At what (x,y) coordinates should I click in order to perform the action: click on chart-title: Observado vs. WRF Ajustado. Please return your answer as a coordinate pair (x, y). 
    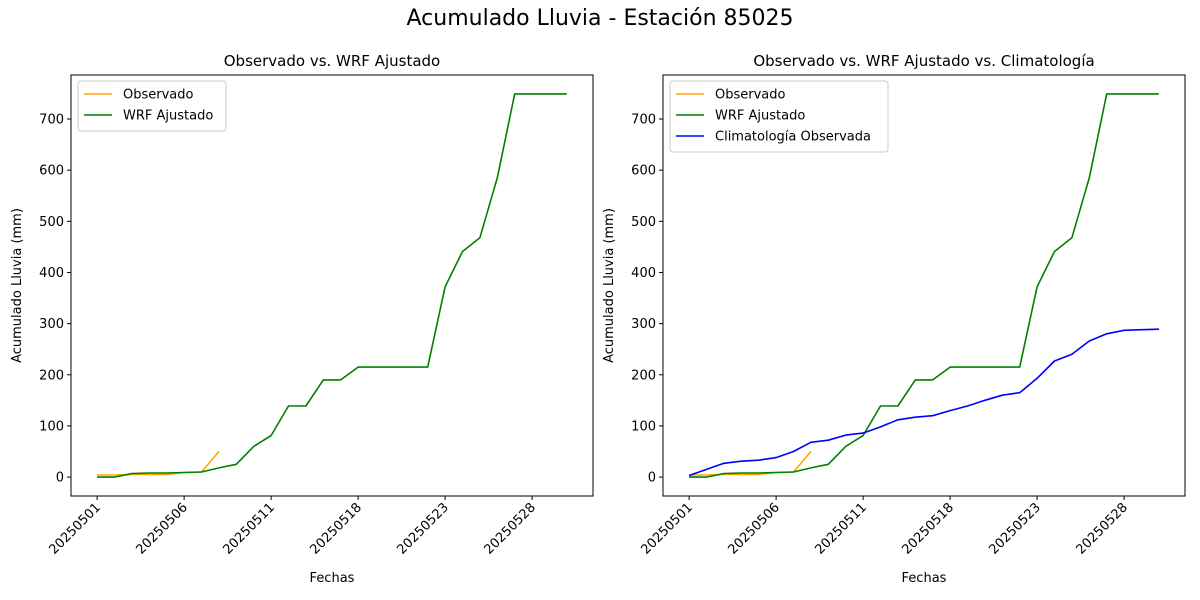
    Looking at the image, I should click on (332, 61).